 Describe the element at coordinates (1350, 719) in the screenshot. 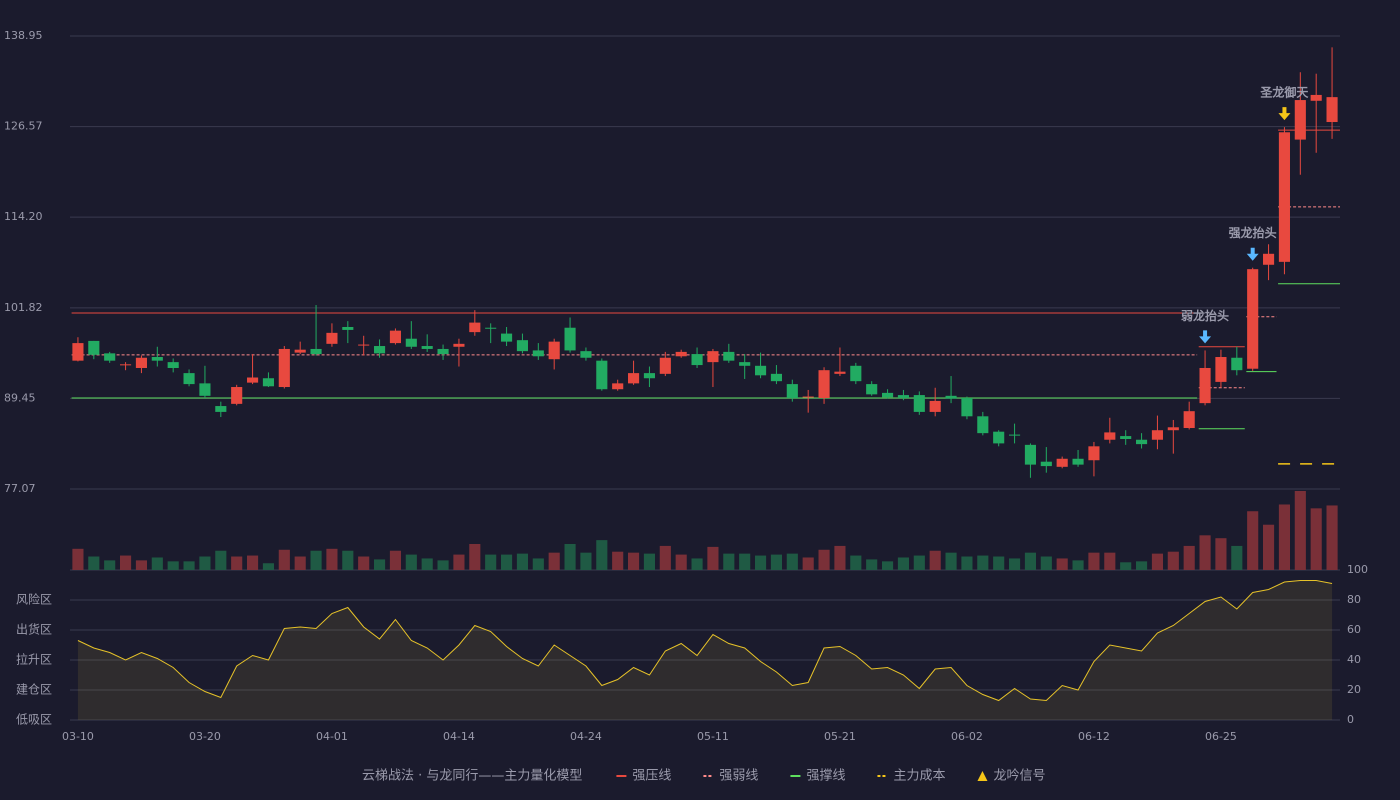

I see `y2-tick-label: 0` at that location.